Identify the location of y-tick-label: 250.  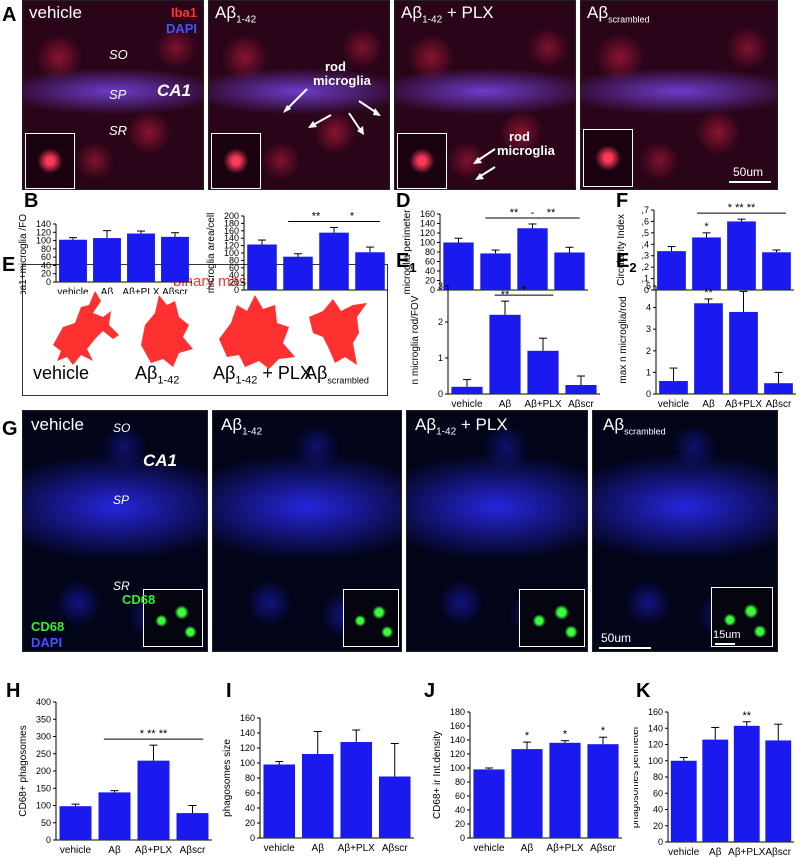
(43, 754).